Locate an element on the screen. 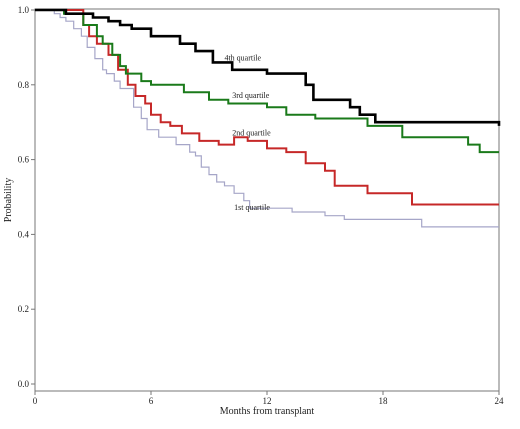  curve-label: 4th quartile is located at coordinates (242, 57).